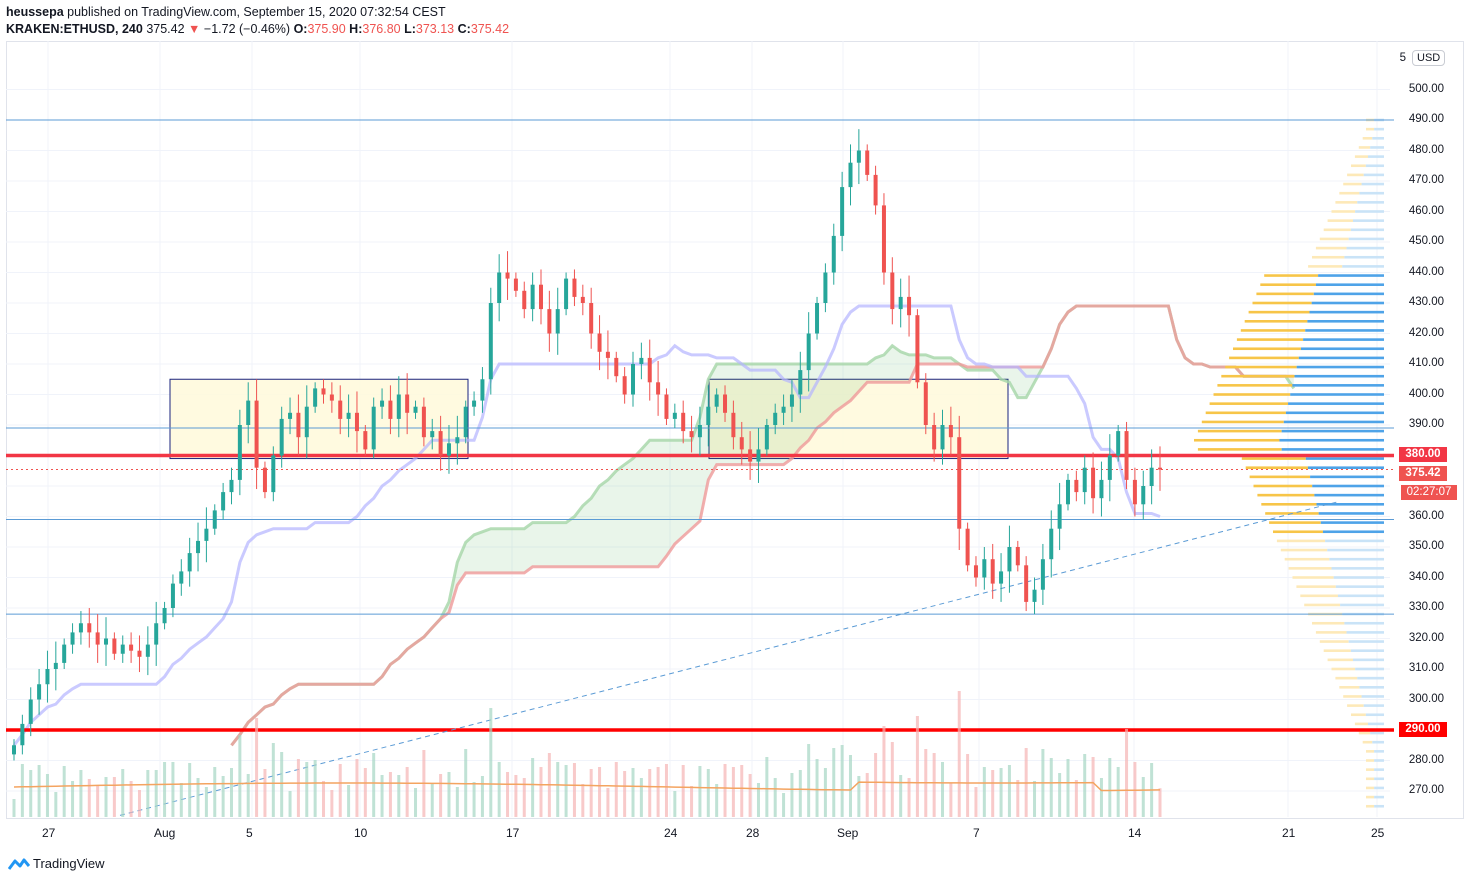 Image resolution: width=1468 pixels, height=883 pixels. Describe the element at coordinates (1426, 363) in the screenshot. I see `price-tick-label: 410.00` at that location.